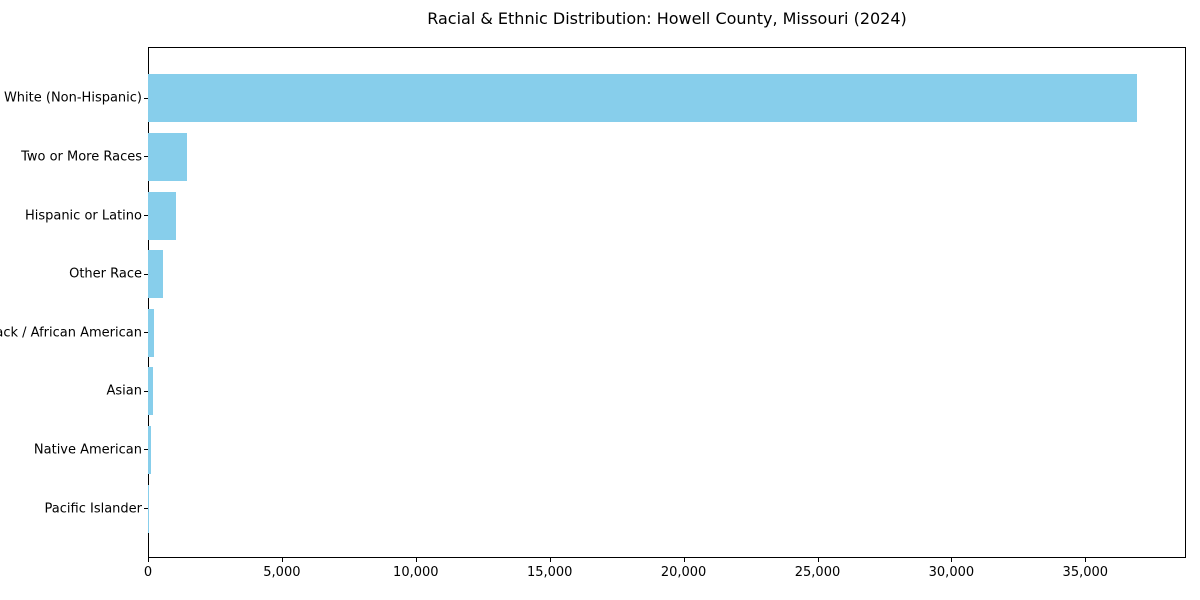  Describe the element at coordinates (71, 333) in the screenshot. I see `y-axis-category-label: Black / African American` at that location.